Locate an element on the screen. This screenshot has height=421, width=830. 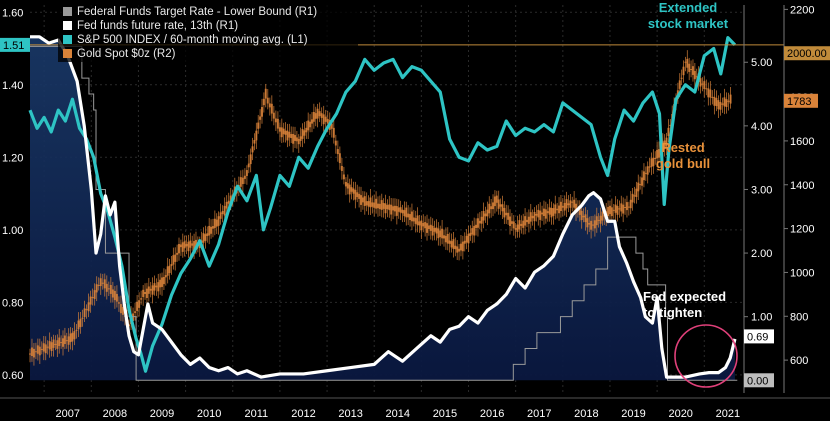
x-tick-label: 2020 is located at coordinates (680, 414).